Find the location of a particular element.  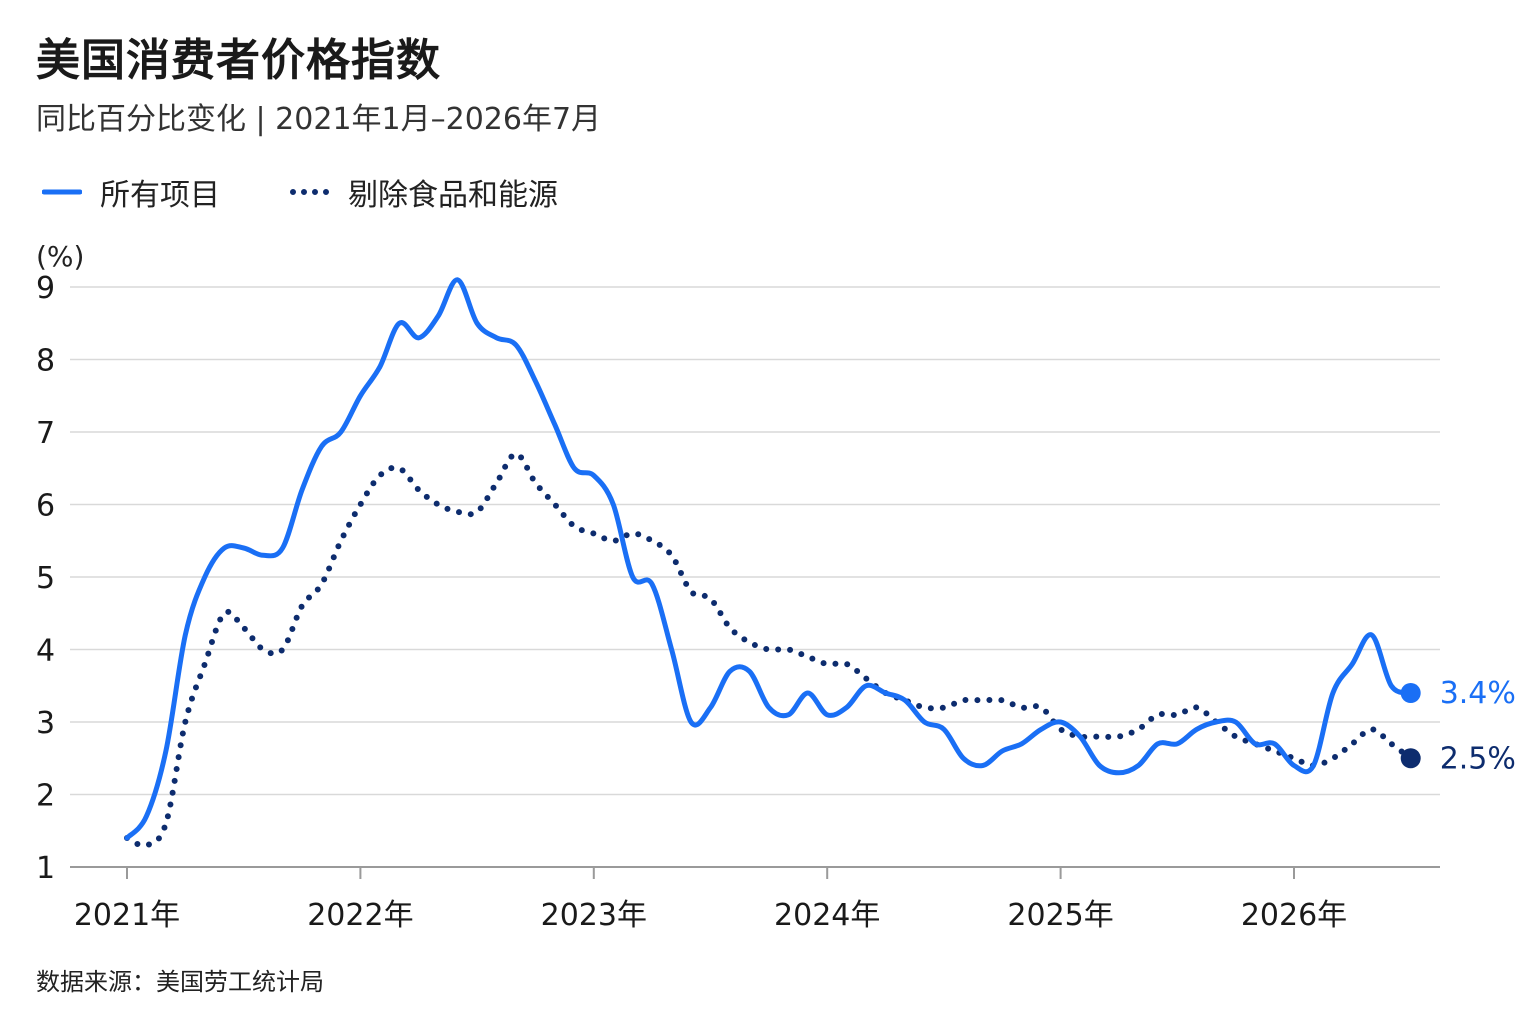

y-tick-label: 6 is located at coordinates (45, 506).